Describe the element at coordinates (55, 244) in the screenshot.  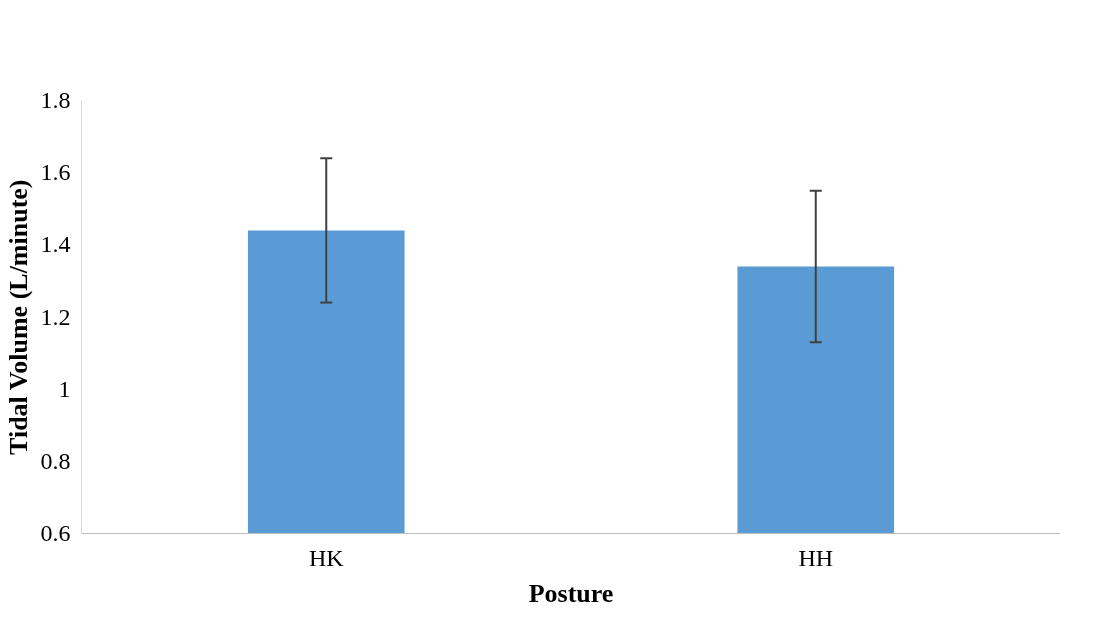
I see `y-tick-label: 1.4` at that location.